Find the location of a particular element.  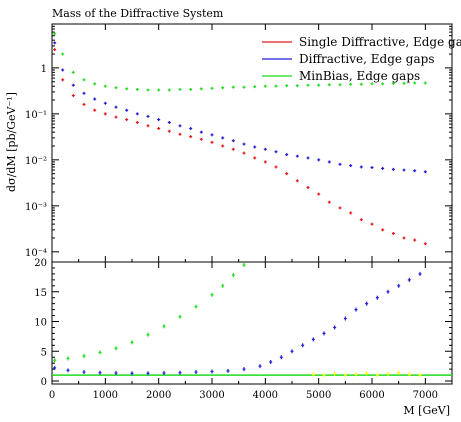

x-tick-label: 4000 is located at coordinates (265, 395).